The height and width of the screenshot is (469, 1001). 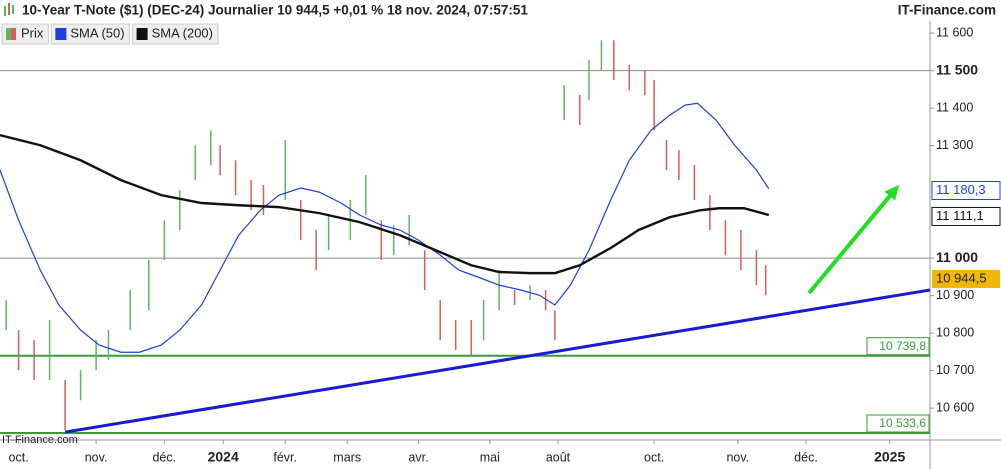 I want to click on x-tick-label: mars, so click(x=347, y=457).